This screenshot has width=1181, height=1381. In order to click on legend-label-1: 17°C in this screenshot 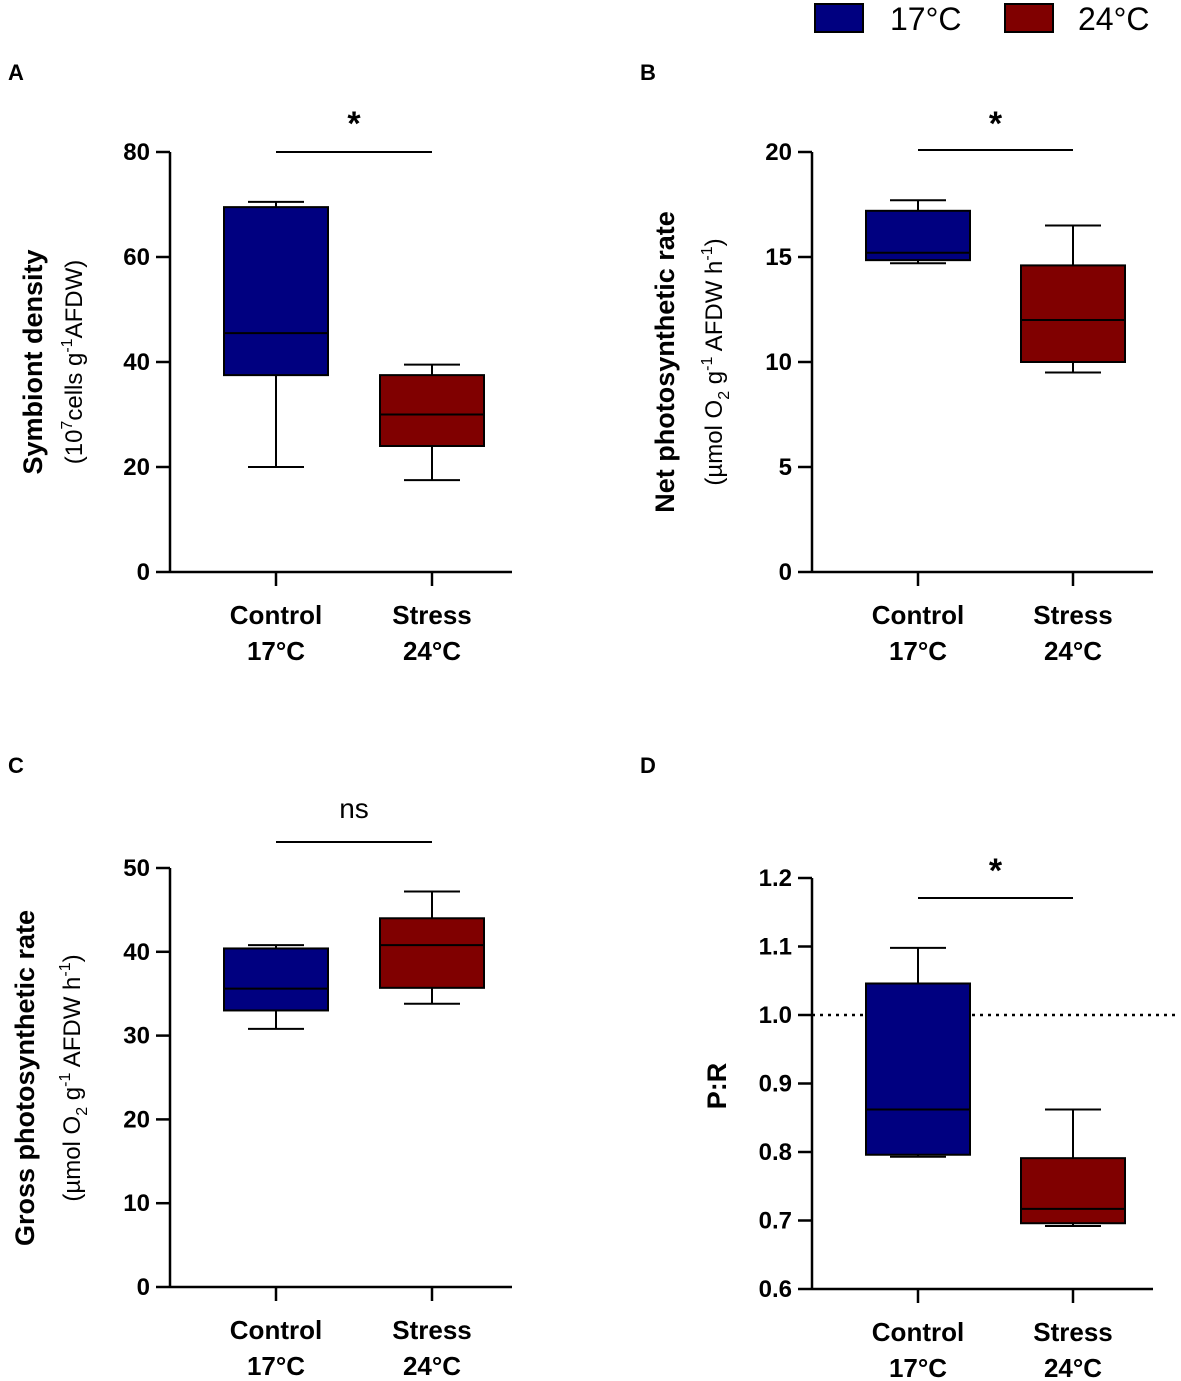, I will do `click(926, 19)`.